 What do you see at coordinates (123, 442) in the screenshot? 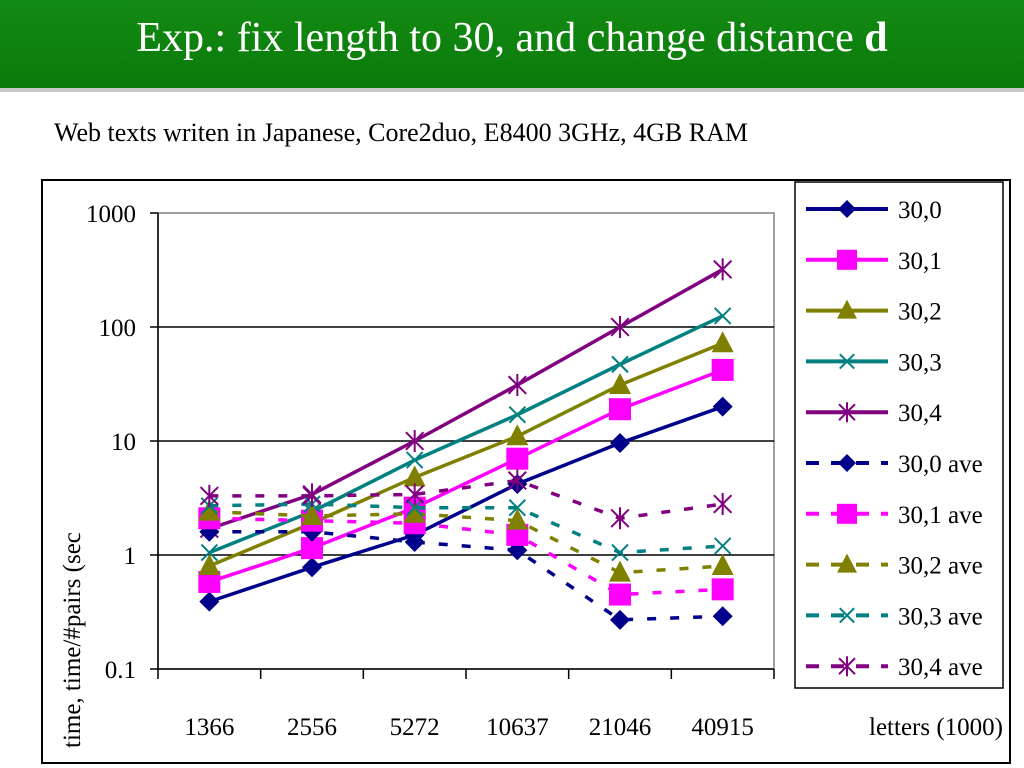
I see `y-tick-label: 10` at bounding box center [123, 442].